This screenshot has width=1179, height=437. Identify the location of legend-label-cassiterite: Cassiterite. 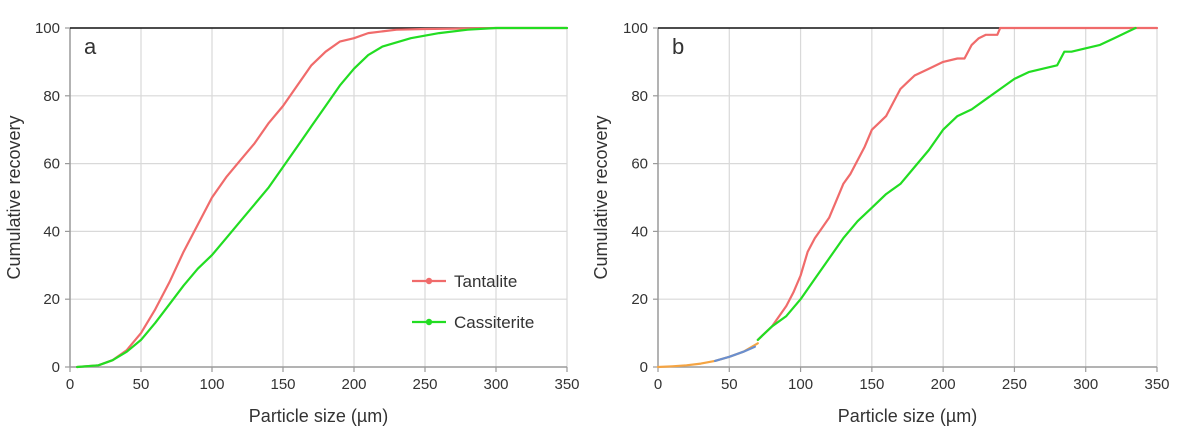
(494, 322).